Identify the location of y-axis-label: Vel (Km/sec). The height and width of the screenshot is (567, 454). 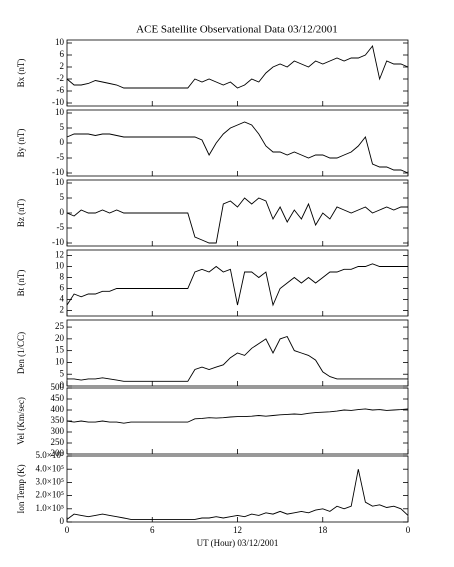
(21, 421).